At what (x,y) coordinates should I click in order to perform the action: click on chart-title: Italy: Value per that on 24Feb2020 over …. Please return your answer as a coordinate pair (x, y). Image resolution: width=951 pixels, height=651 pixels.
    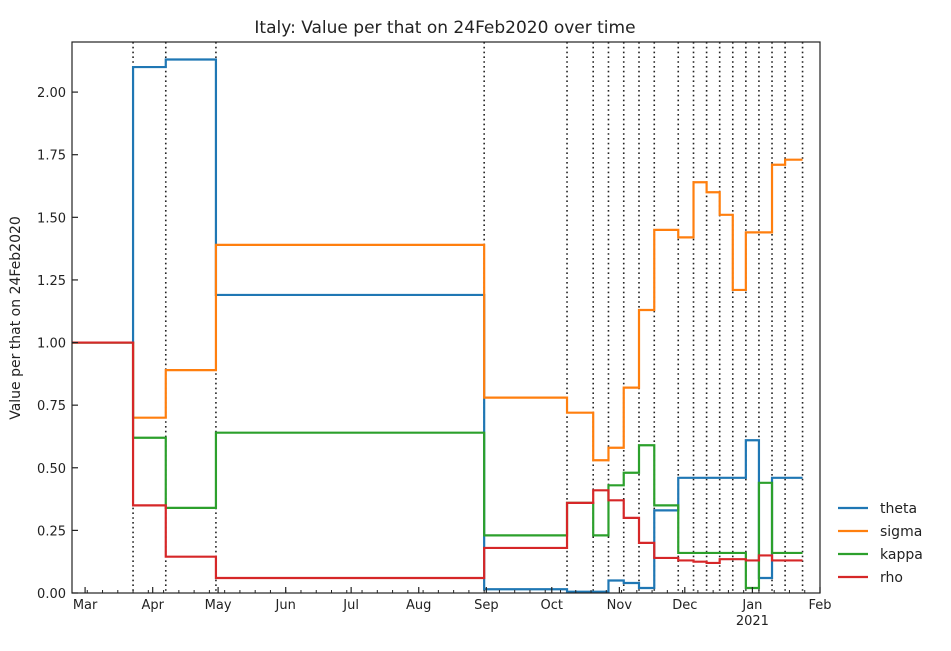
    Looking at the image, I should click on (444, 28).